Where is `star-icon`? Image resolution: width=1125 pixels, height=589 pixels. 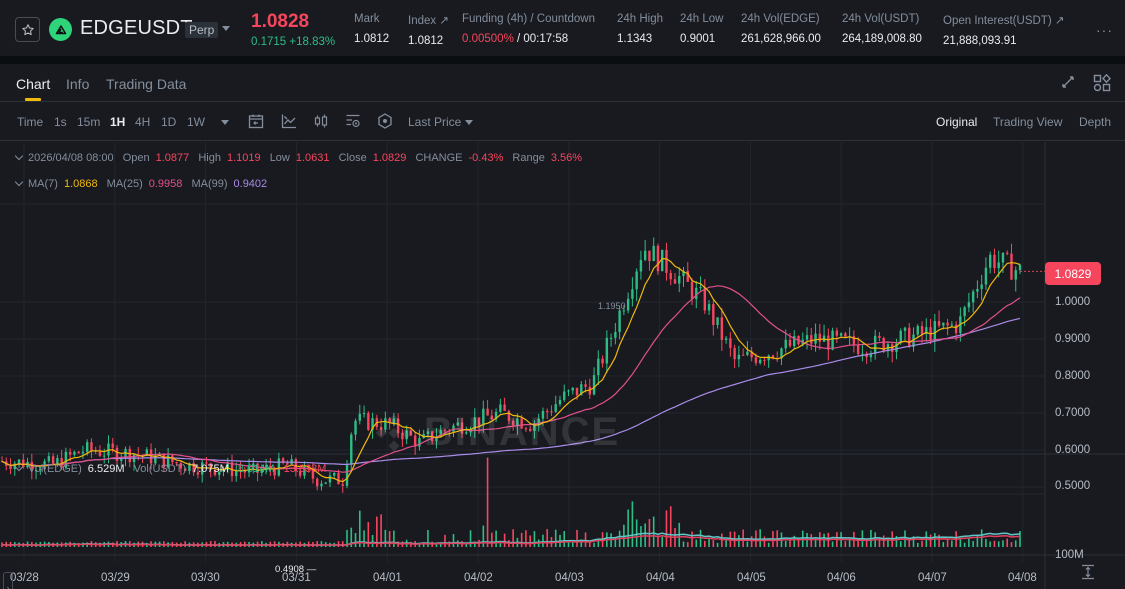 star-icon is located at coordinates (27, 29).